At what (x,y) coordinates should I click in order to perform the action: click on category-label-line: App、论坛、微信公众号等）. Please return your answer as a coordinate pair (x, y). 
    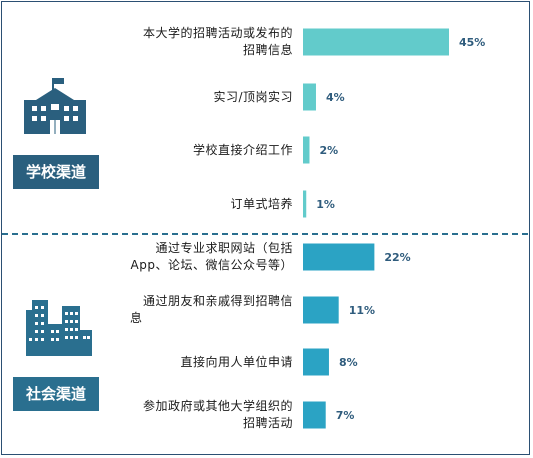
    Looking at the image, I should click on (211, 265).